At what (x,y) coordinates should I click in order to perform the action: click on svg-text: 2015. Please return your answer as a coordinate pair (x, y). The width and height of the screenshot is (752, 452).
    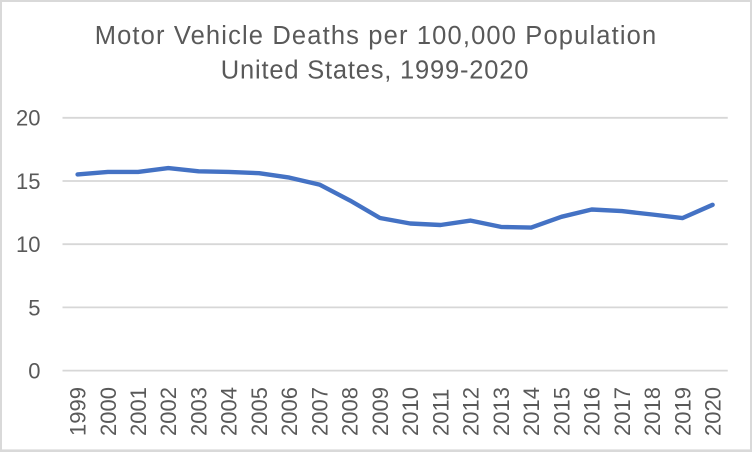
    Looking at the image, I should click on (561, 411).